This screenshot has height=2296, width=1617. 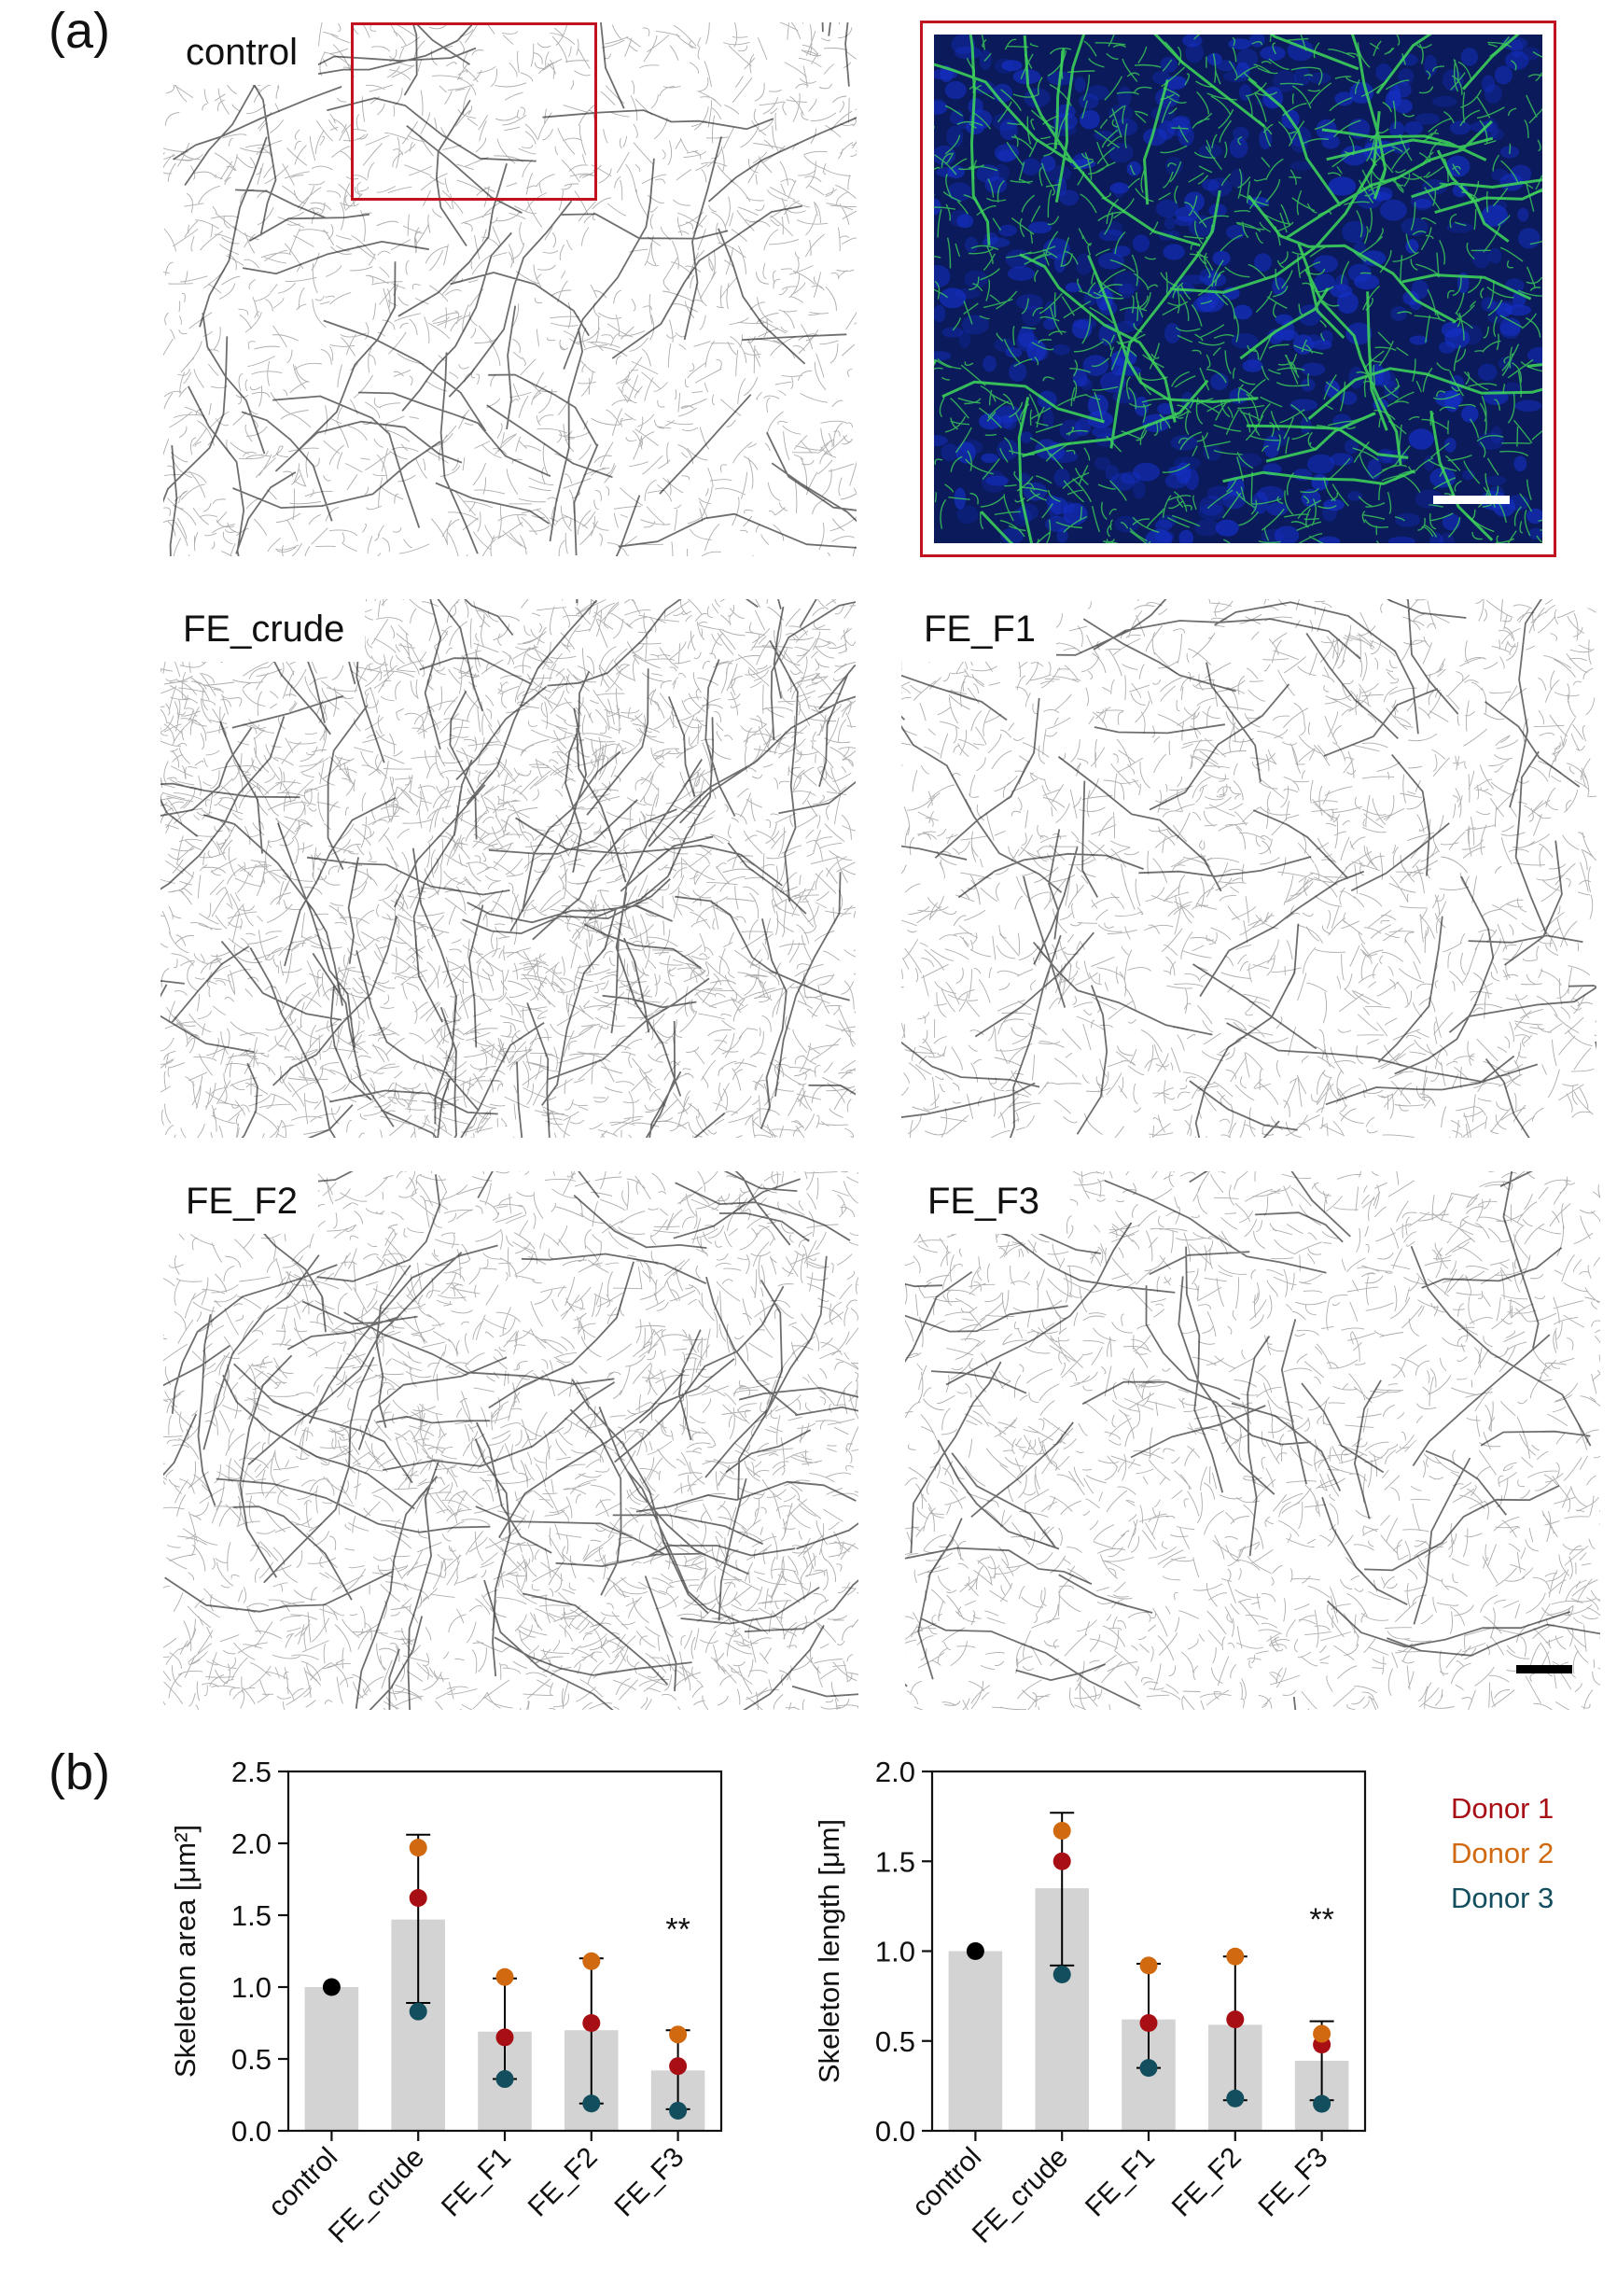 What do you see at coordinates (251, 1772) in the screenshot?
I see `y-tick-label: 2.5` at bounding box center [251, 1772].